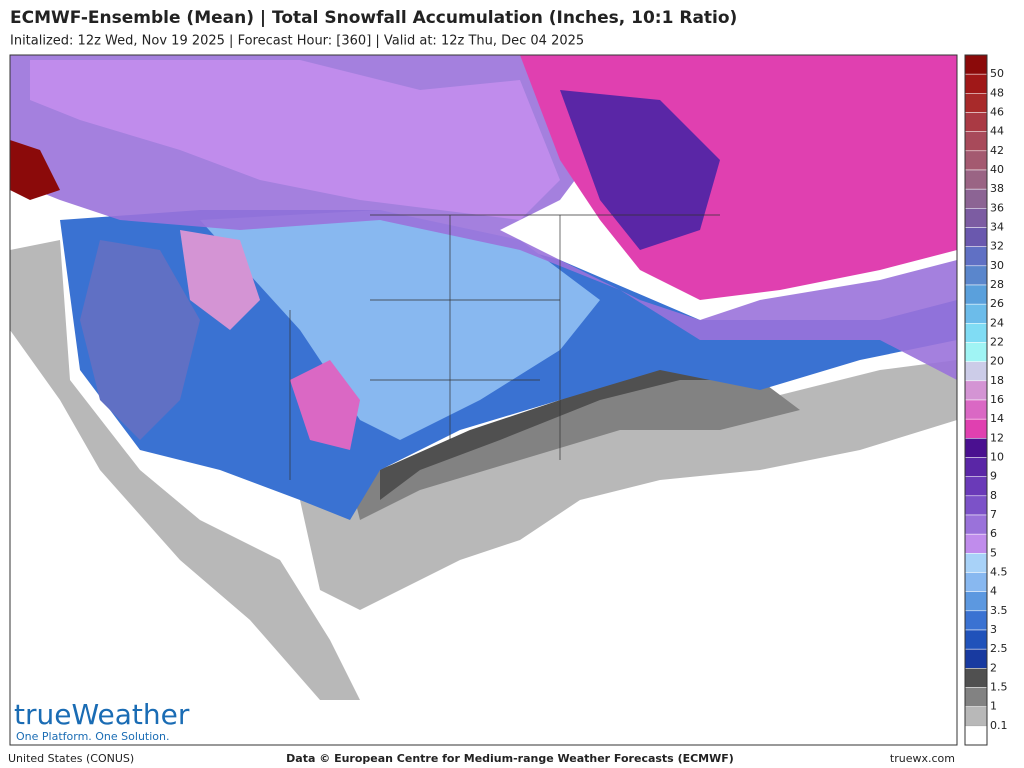  What do you see at coordinates (997, 188) in the screenshot?
I see `legend-label: 38` at bounding box center [997, 188].